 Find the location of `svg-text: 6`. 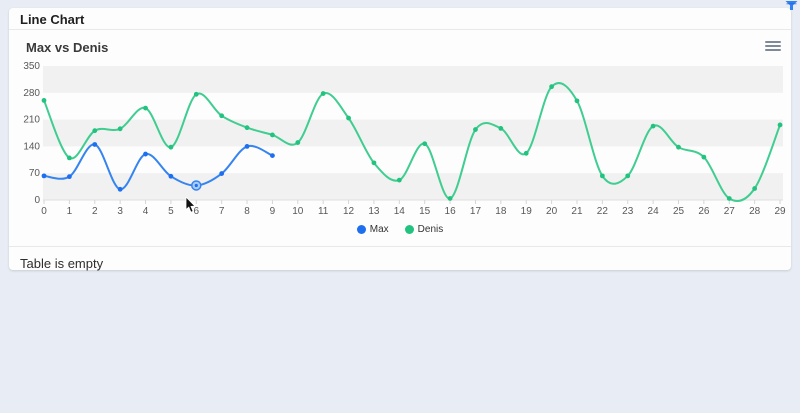

svg-text: 6 is located at coordinates (196, 211).